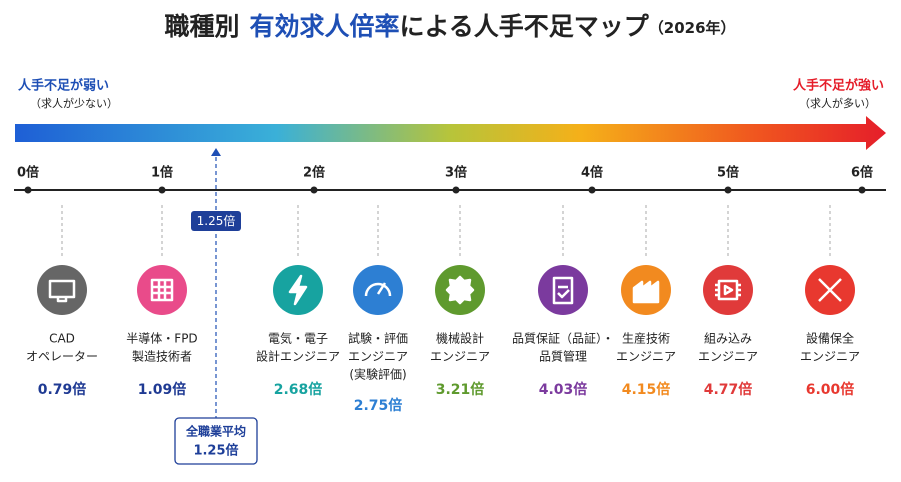  Describe the element at coordinates (215, 431) in the screenshot. I see `average-label: 全職業平均` at that location.